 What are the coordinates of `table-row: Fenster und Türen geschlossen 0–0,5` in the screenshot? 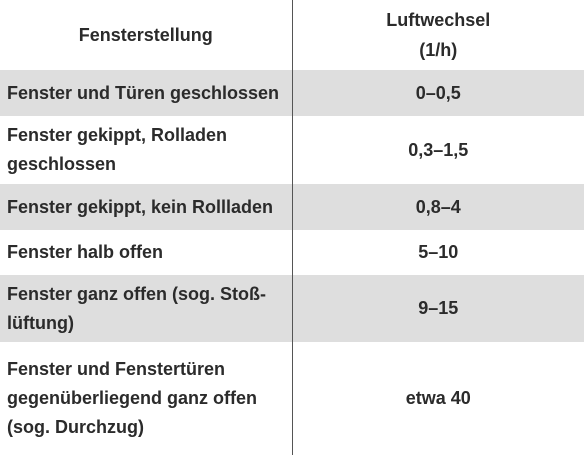 It's located at (292, 93).